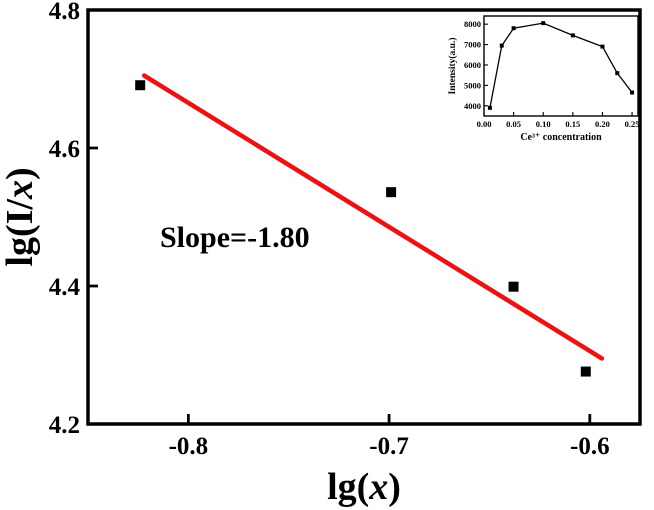 The height and width of the screenshot is (510, 654). What do you see at coordinates (64, 12) in the screenshot?
I see `y-tick-label: 4.8` at bounding box center [64, 12].